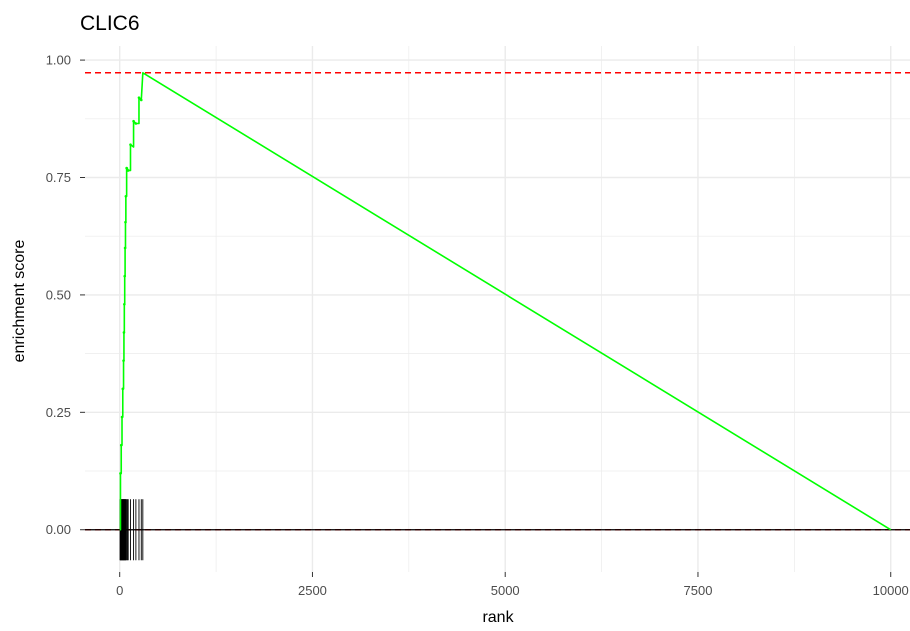 The width and height of the screenshot is (910, 631). Describe the element at coordinates (58, 529) in the screenshot. I see `y-tick-label: 0.00` at that location.